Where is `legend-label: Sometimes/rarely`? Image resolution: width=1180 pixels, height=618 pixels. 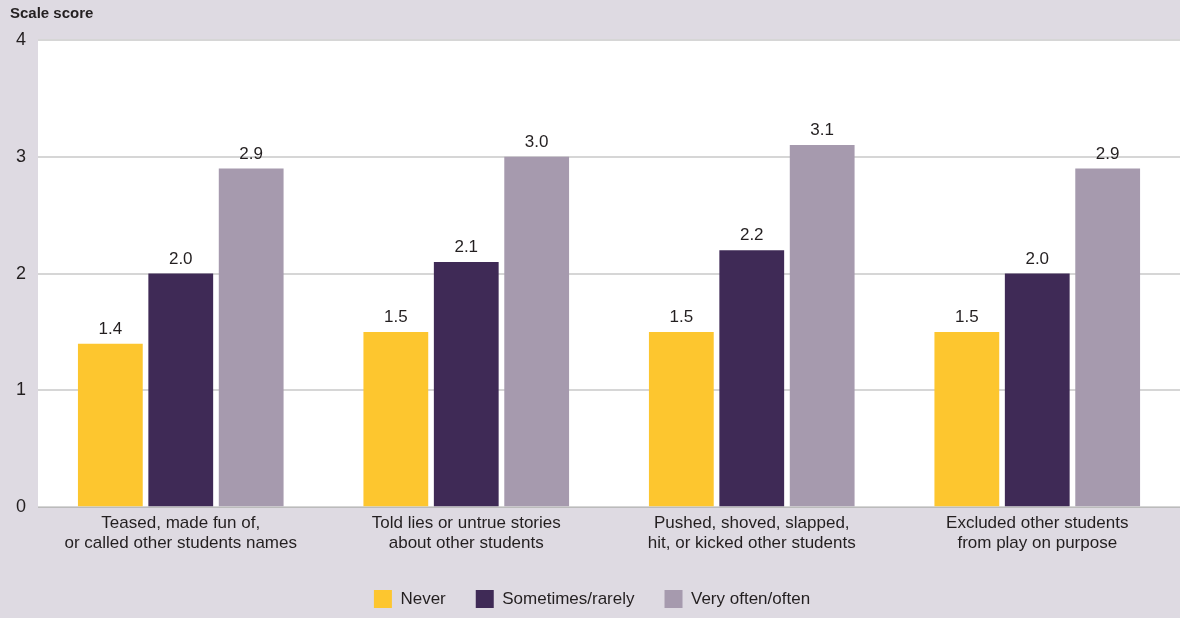
legend-label: Sometimes/rarely is located at coordinates (569, 598).